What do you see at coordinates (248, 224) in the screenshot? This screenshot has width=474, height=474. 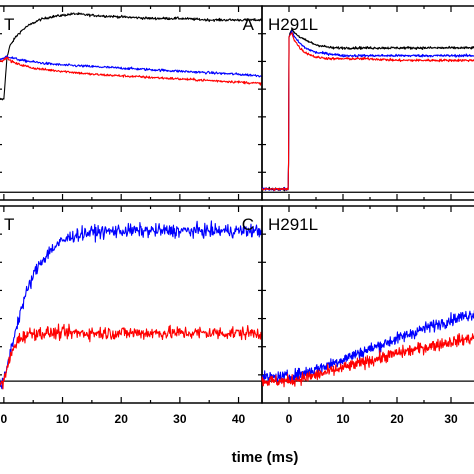 I see `panel-label-right: C` at bounding box center [248, 224].